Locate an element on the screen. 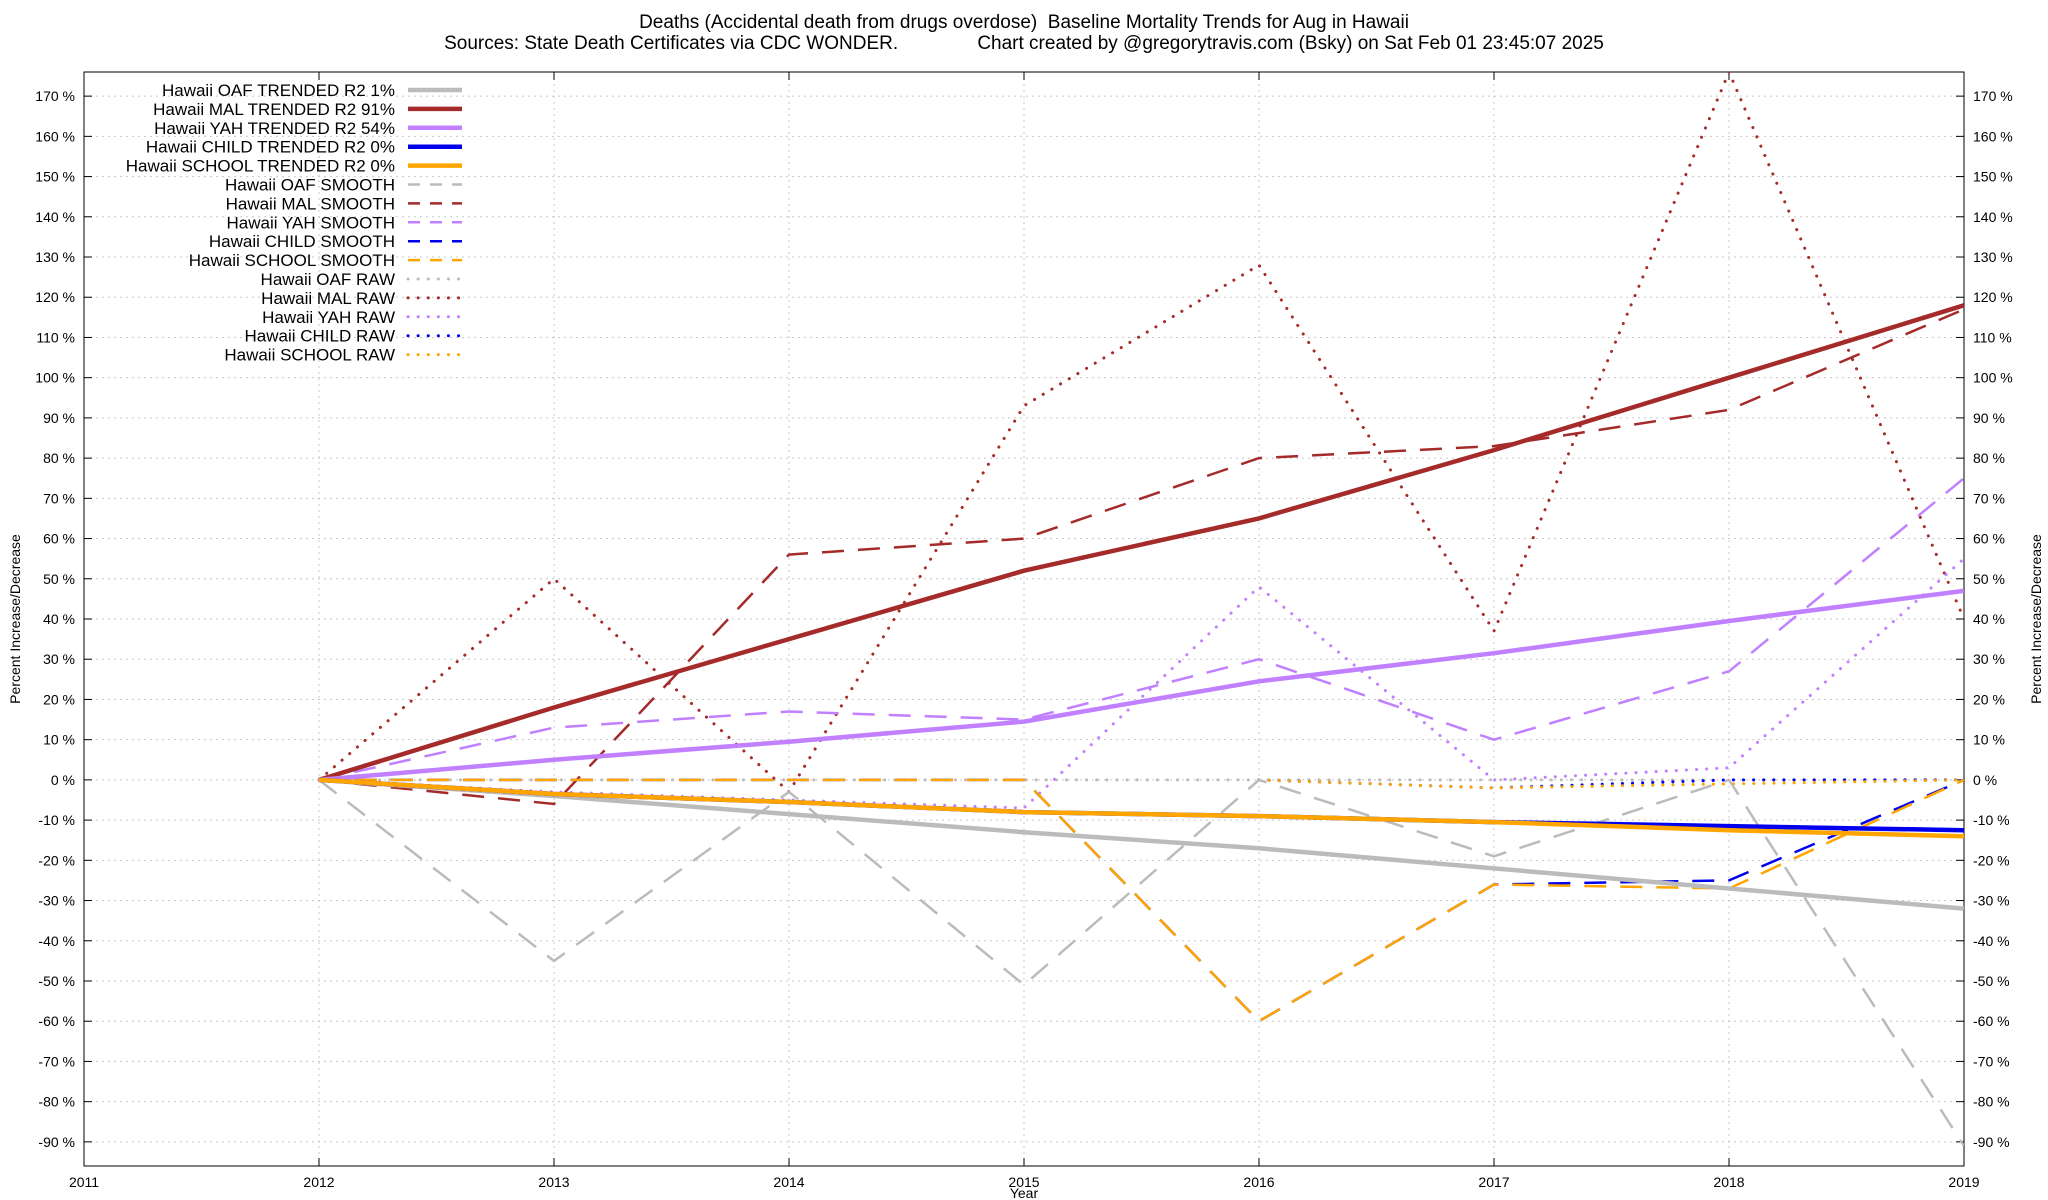  y-tick-label: 20 % is located at coordinates (59, 699).